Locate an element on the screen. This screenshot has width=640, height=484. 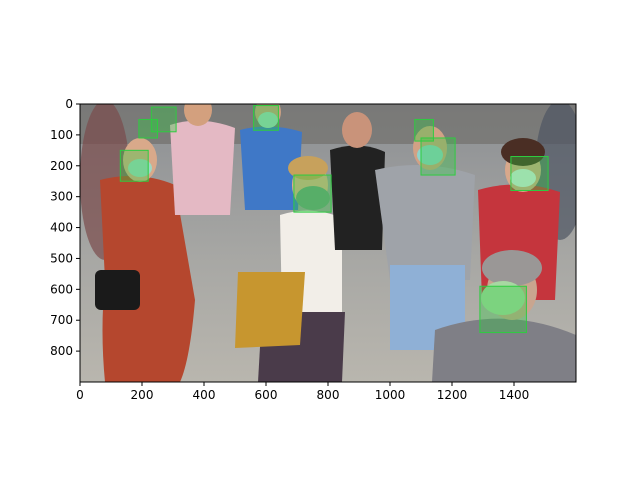
x-tick-label: 1200 is located at coordinates (452, 395).